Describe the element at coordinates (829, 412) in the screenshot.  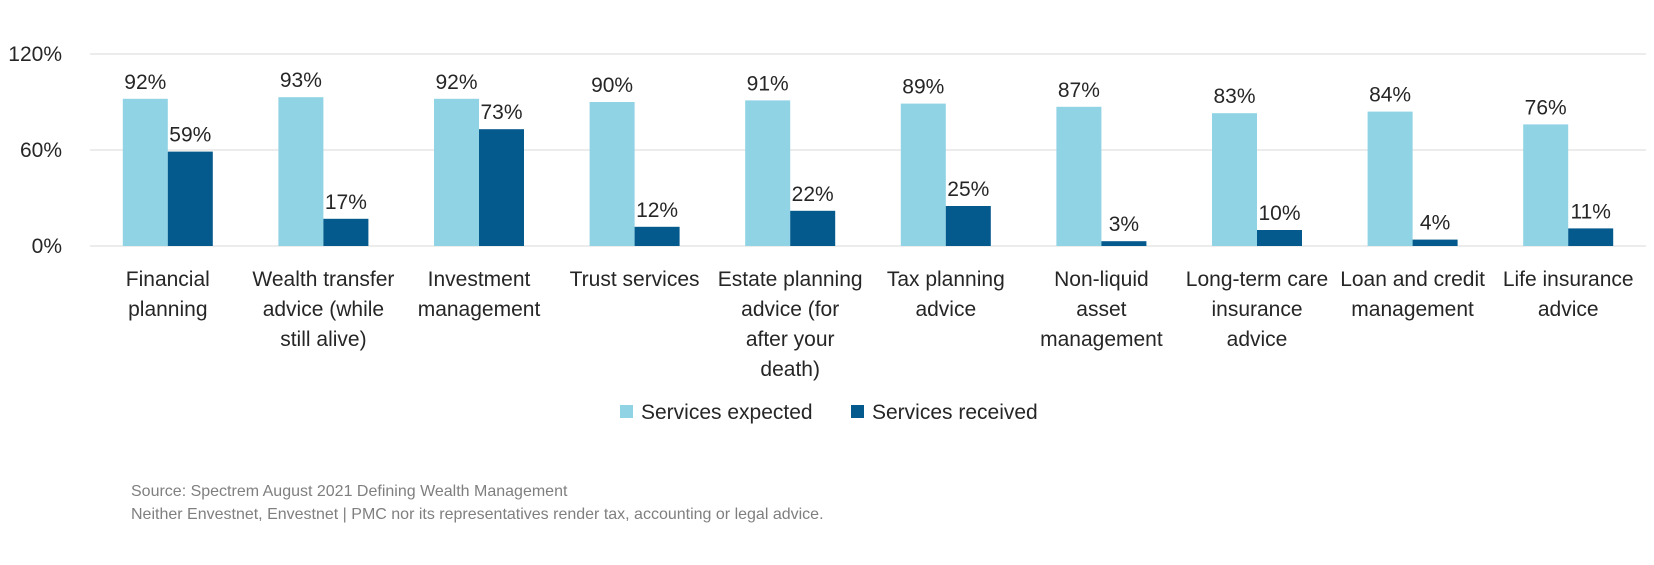
I see `legend: Services expected Services received` at that location.